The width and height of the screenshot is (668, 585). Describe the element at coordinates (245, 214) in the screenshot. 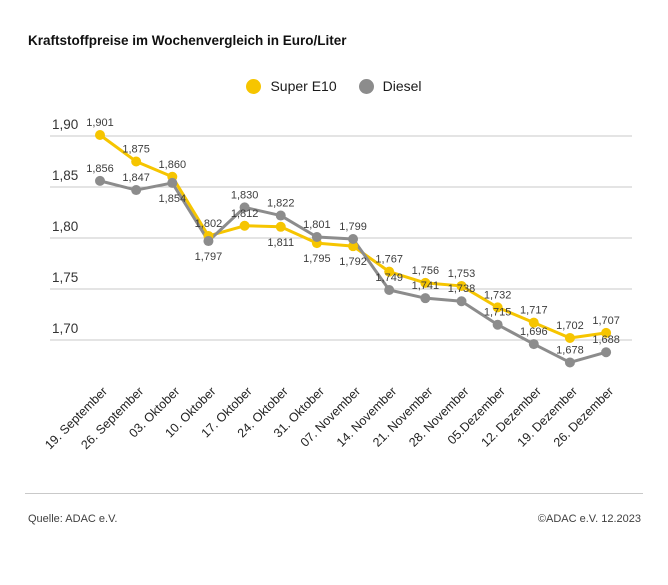

I see `super-e10-value-label: 1,812` at that location.